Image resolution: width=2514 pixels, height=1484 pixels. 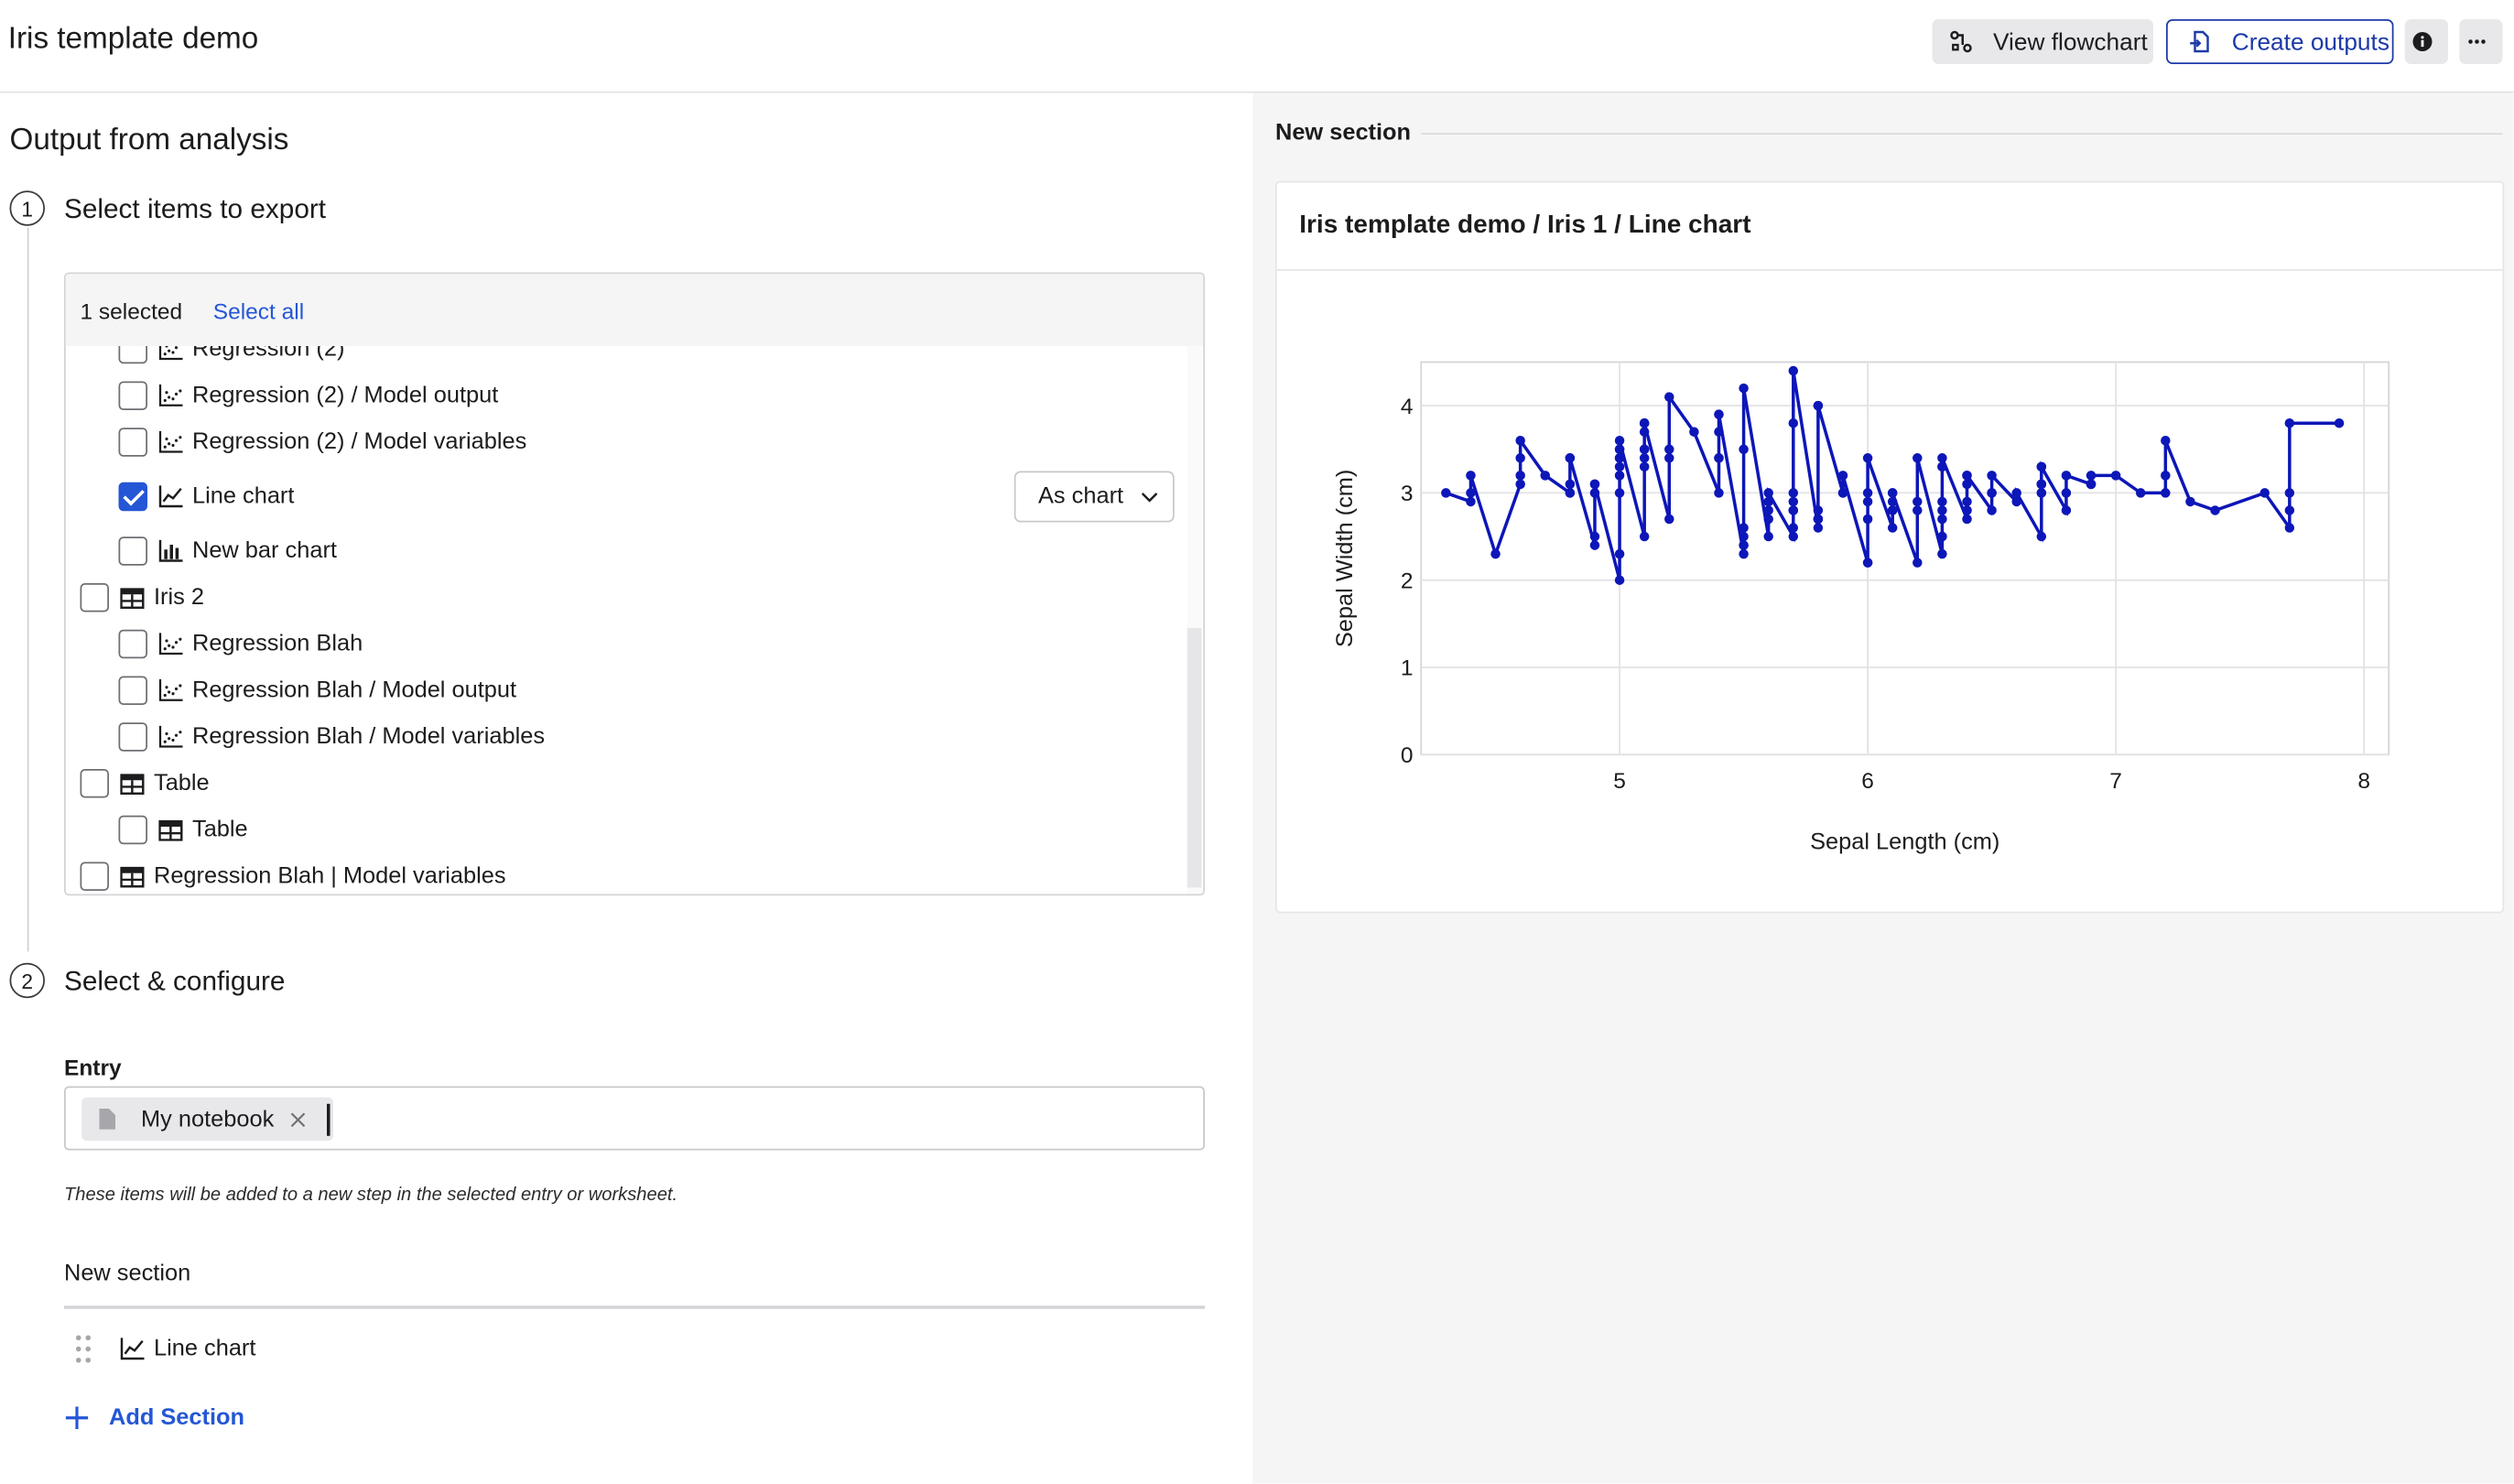 What do you see at coordinates (1962, 134) in the screenshot?
I see `preview-section-divider` at bounding box center [1962, 134].